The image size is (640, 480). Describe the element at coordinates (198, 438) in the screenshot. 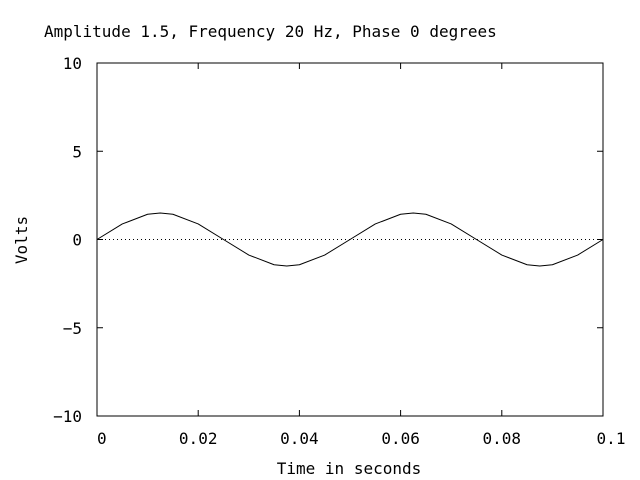

I see `x-tick-label: 0.02` at that location.